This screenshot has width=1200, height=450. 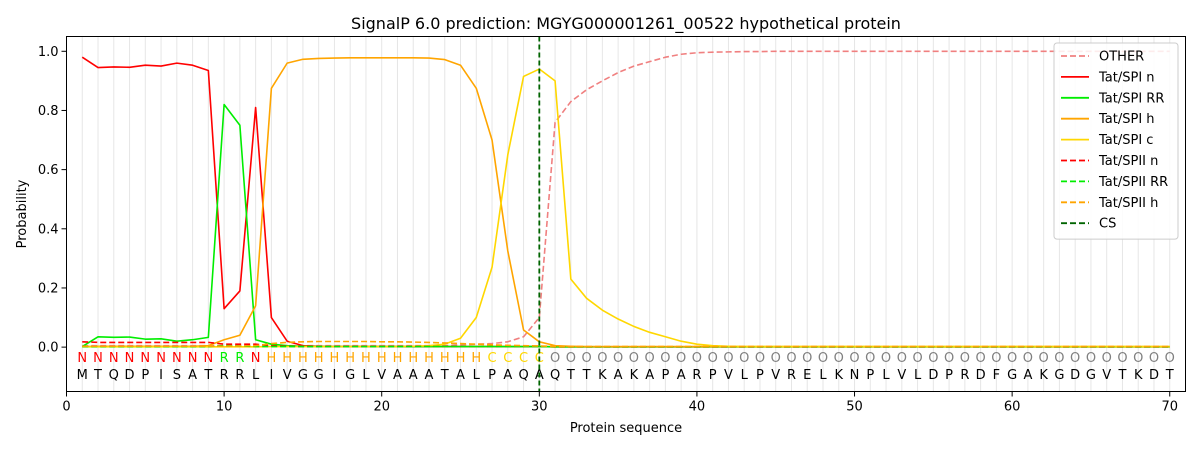 What do you see at coordinates (996, 375) in the screenshot?
I see `residue-label: F` at bounding box center [996, 375].